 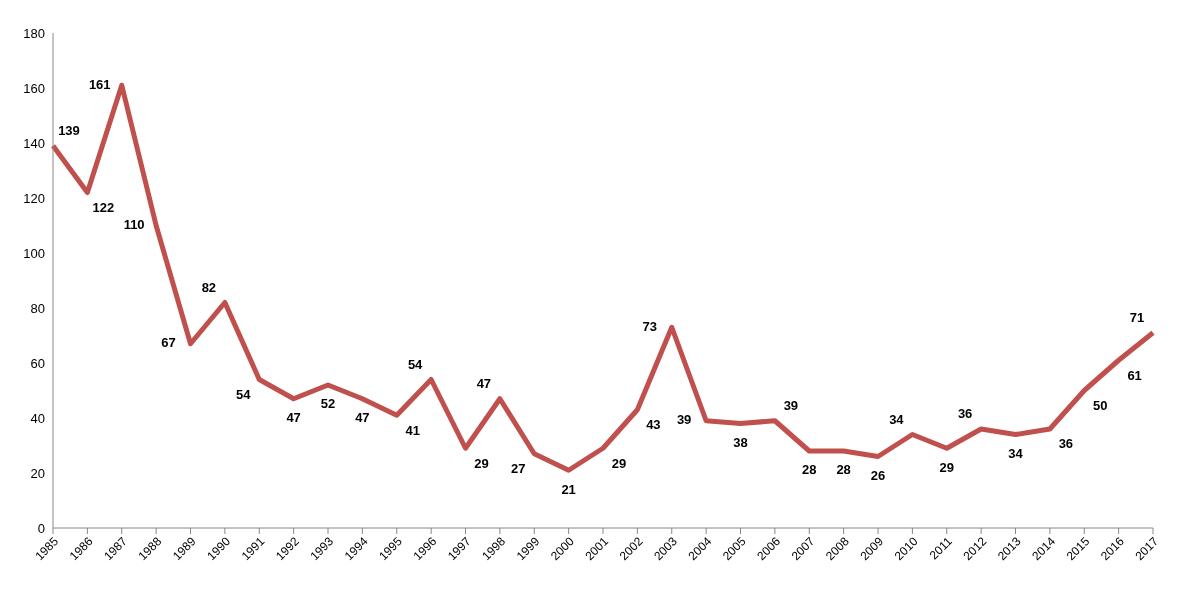 I want to click on y-tick-label: 180, so click(x=34, y=33).